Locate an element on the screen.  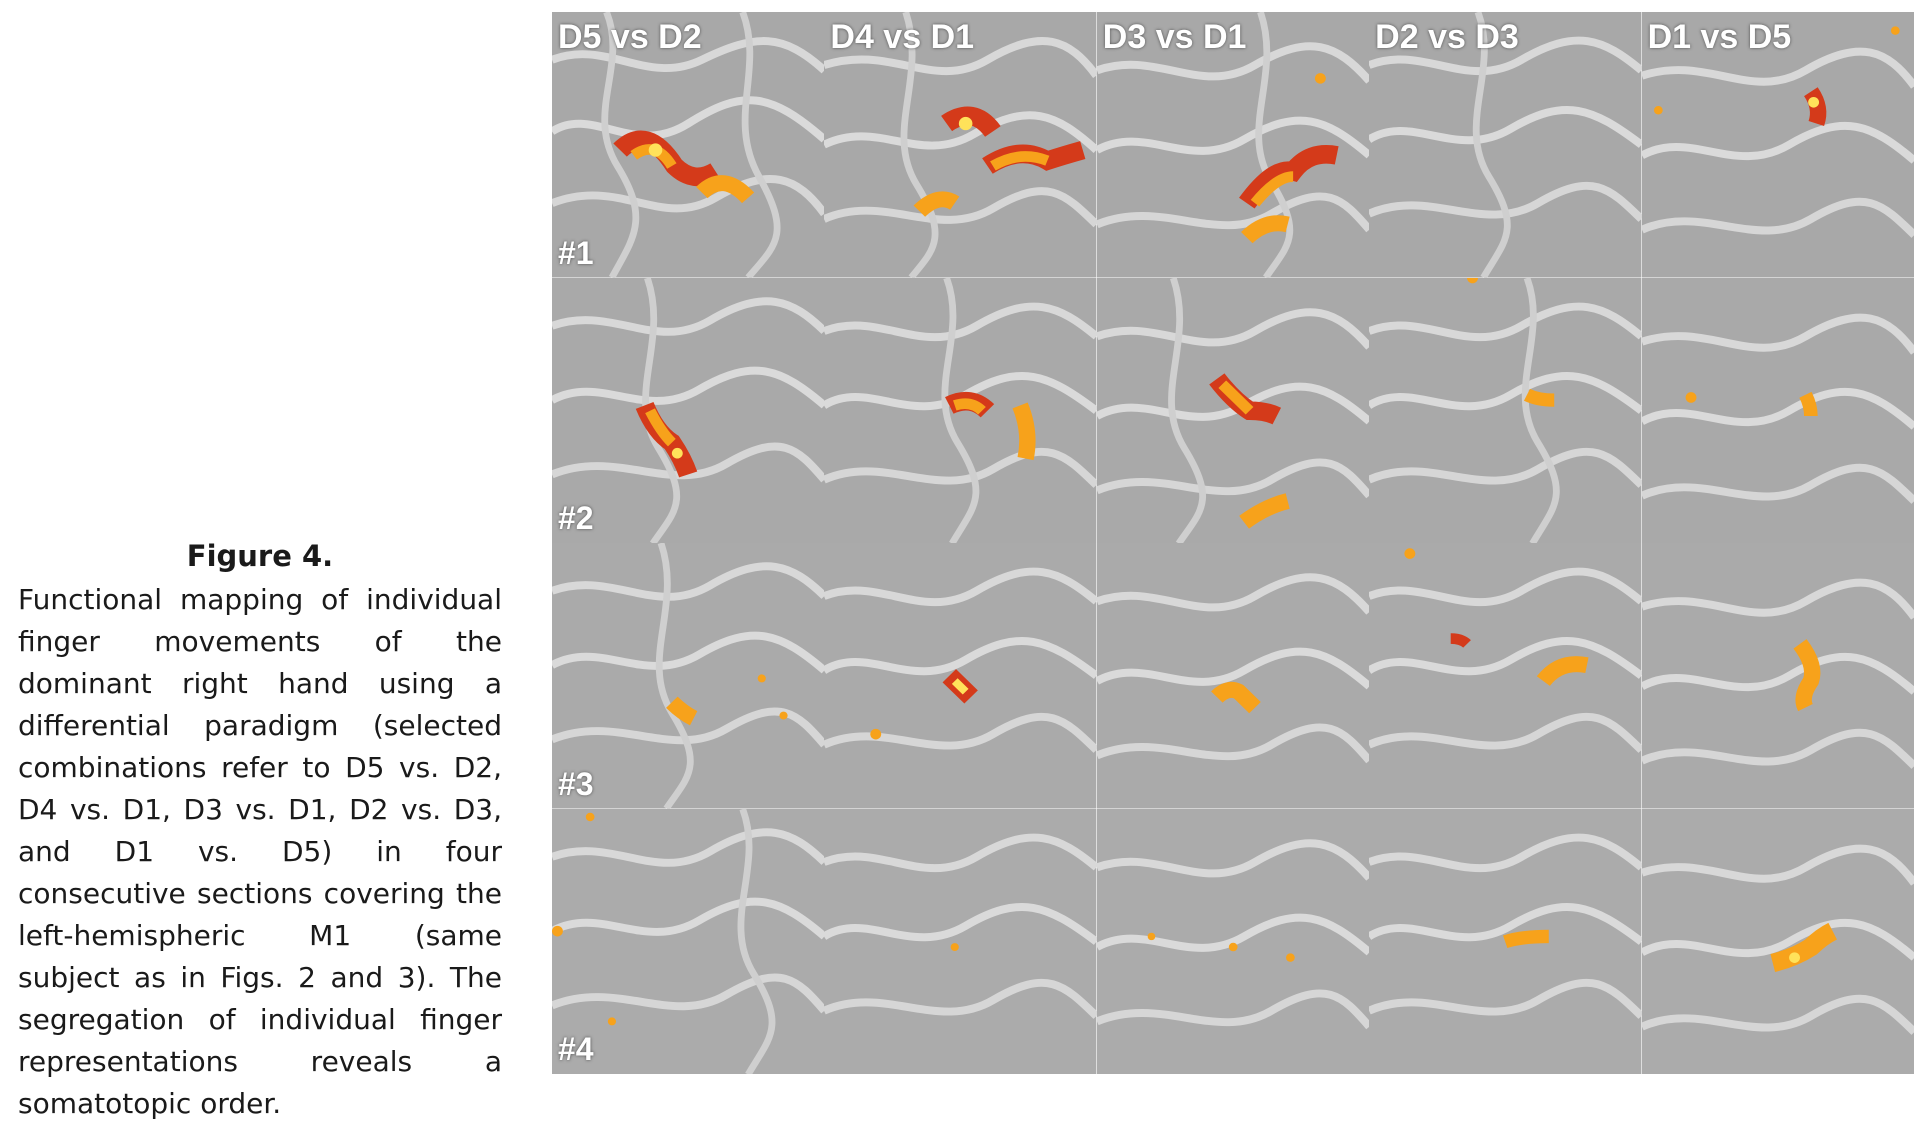
mri-panel-r2-c4 is located at coordinates (1505, 410).